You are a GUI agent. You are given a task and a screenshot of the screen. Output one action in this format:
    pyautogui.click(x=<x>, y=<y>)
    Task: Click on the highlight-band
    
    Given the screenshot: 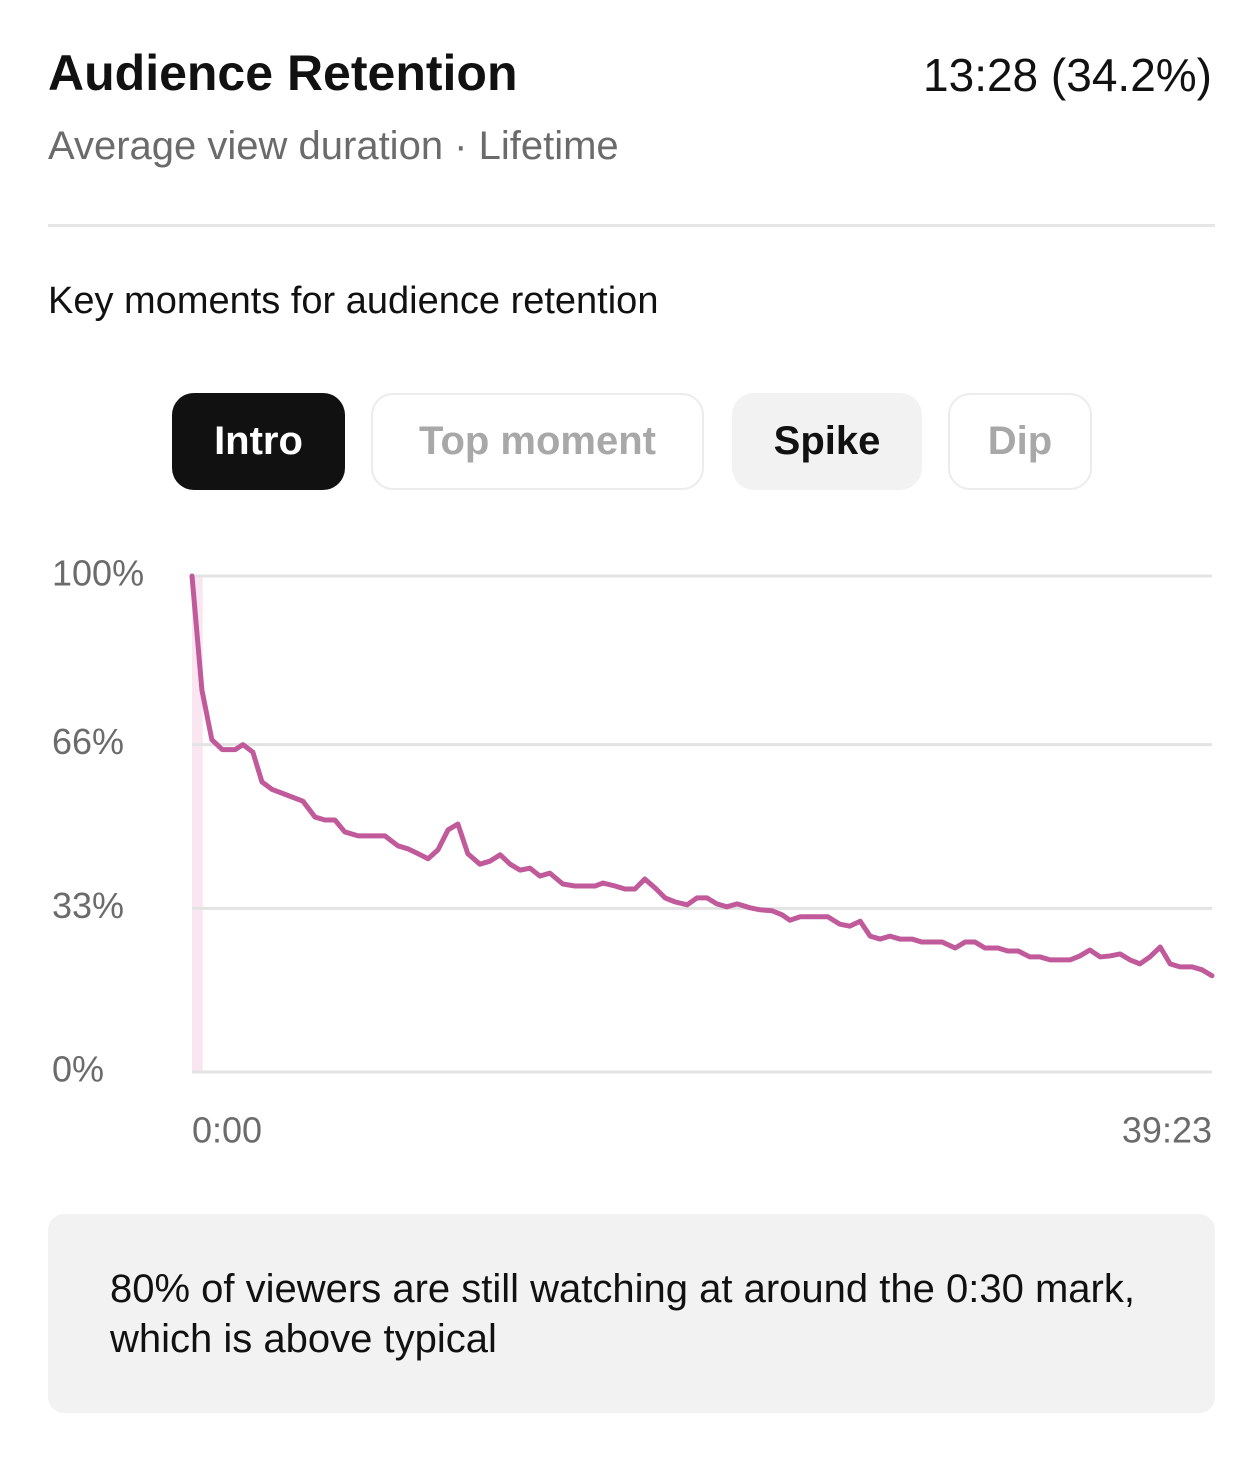 What is the action you would take?
    pyautogui.click(x=197, y=824)
    